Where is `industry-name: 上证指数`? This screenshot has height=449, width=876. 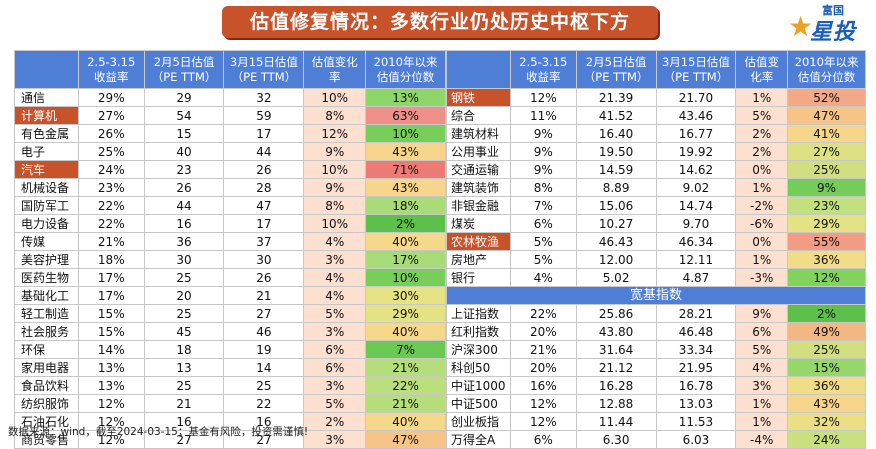
industry-name: 上证指数 is located at coordinates (478, 313).